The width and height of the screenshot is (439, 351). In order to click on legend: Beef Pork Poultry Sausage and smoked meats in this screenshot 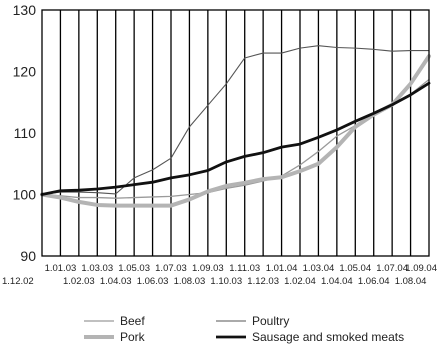, I will do `click(244, 329)`.